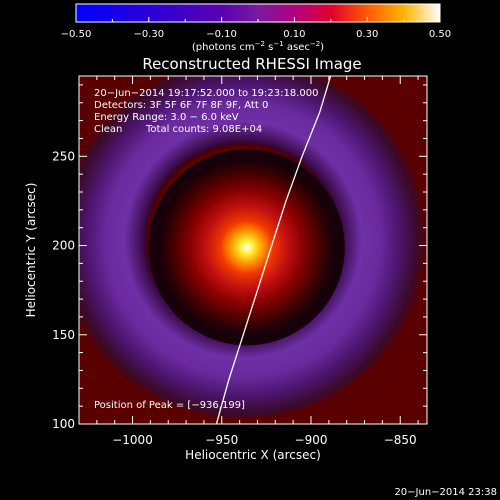 The image size is (500, 500). Describe the element at coordinates (148, 34) in the screenshot. I see `colorbar-tick-label: −0.30` at that location.